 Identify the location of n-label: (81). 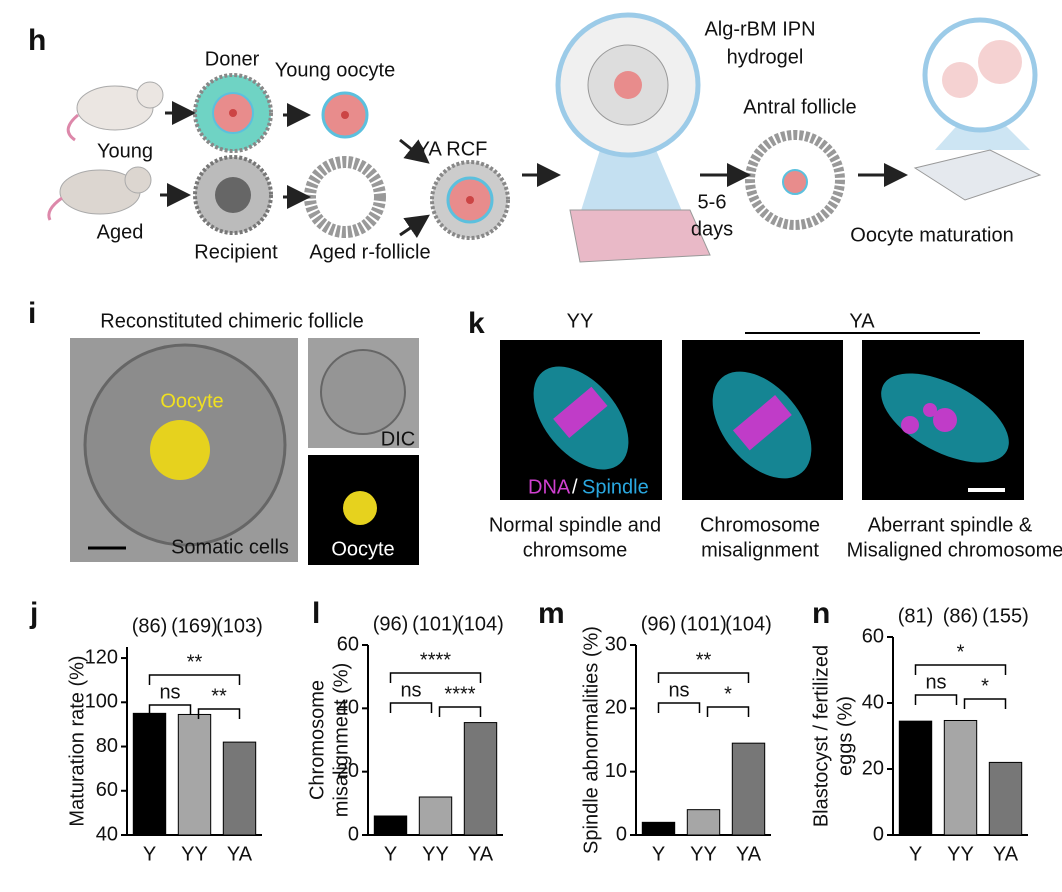
(916, 616).